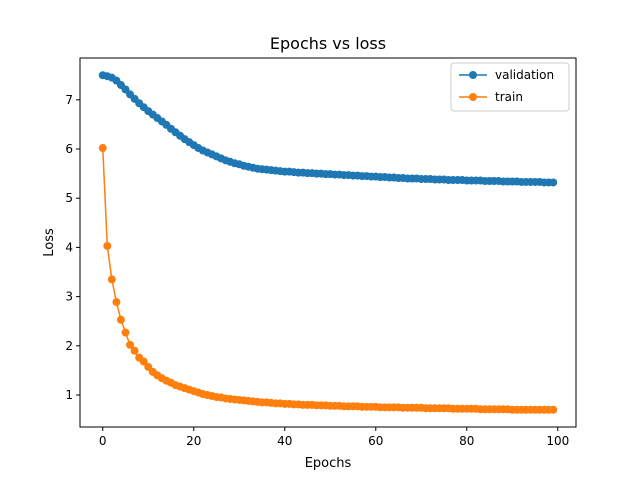  What do you see at coordinates (328, 463) in the screenshot?
I see `x-axis-label: Epochs` at bounding box center [328, 463].